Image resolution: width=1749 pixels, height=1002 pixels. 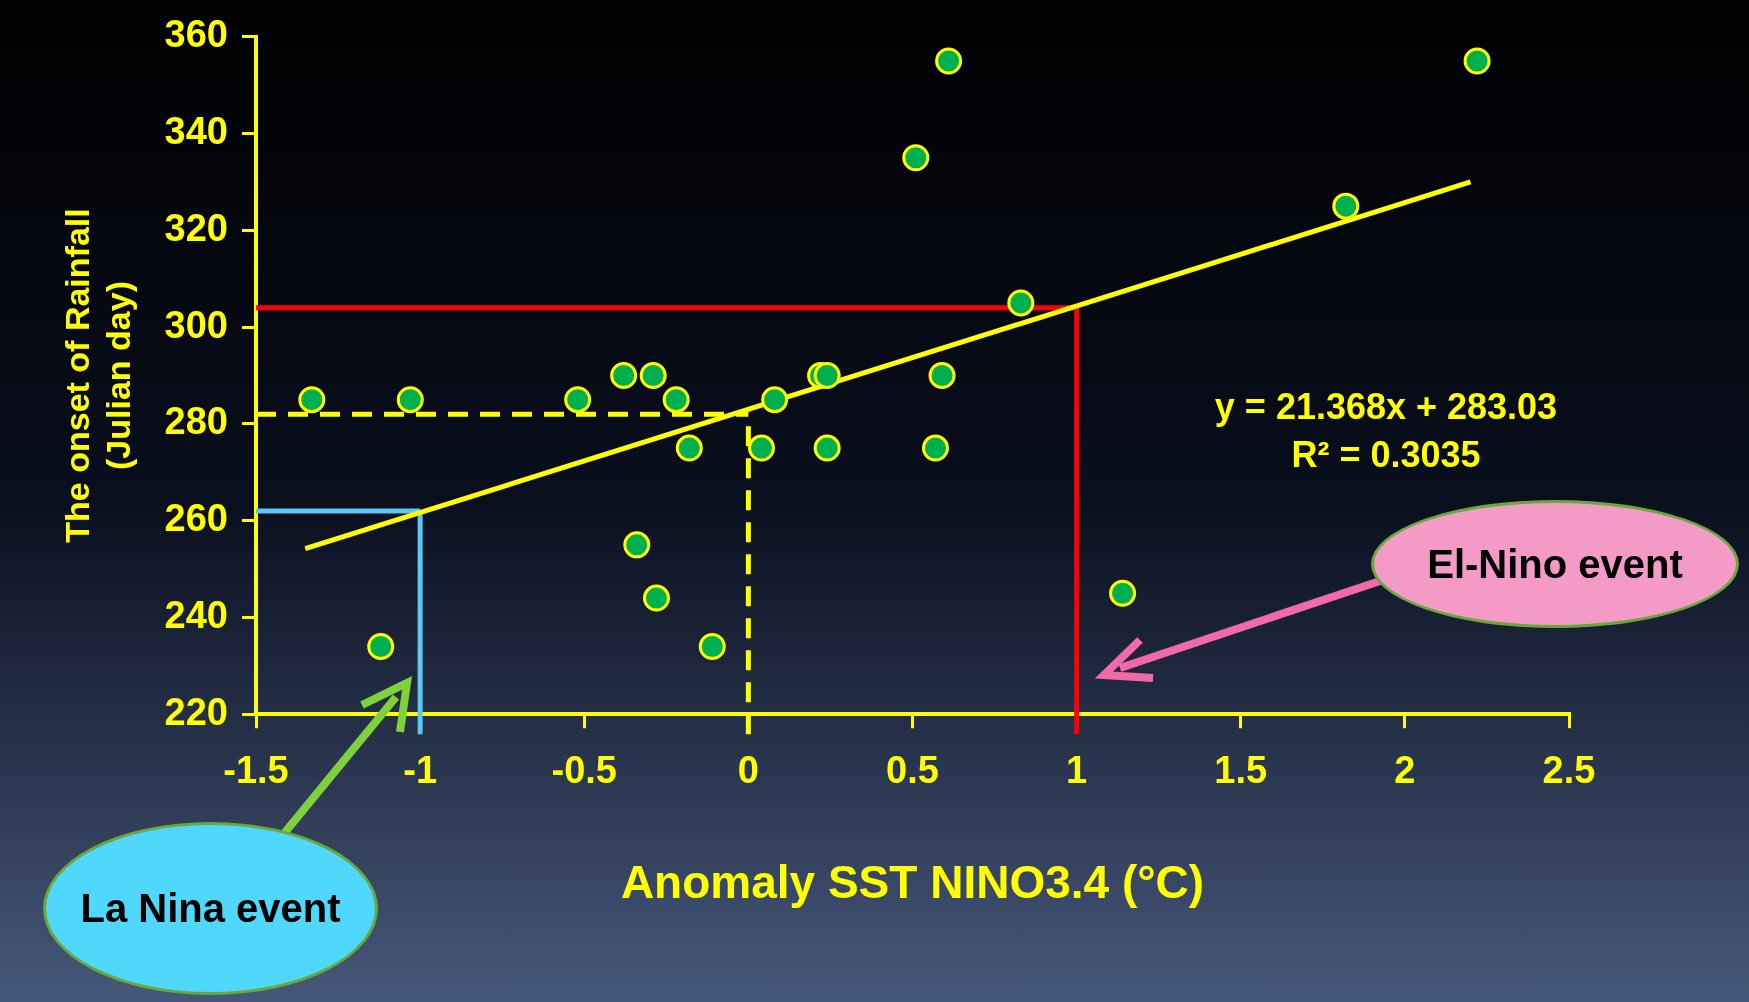 What do you see at coordinates (196, 711) in the screenshot?
I see `y-tick-label: 220` at bounding box center [196, 711].